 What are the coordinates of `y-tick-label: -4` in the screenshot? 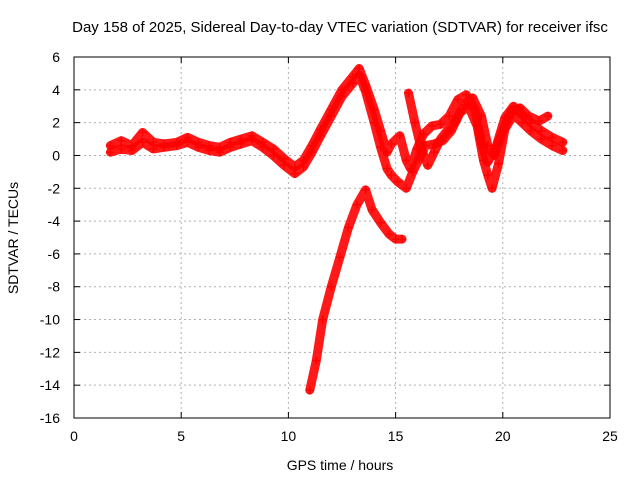 It's located at (54, 221).